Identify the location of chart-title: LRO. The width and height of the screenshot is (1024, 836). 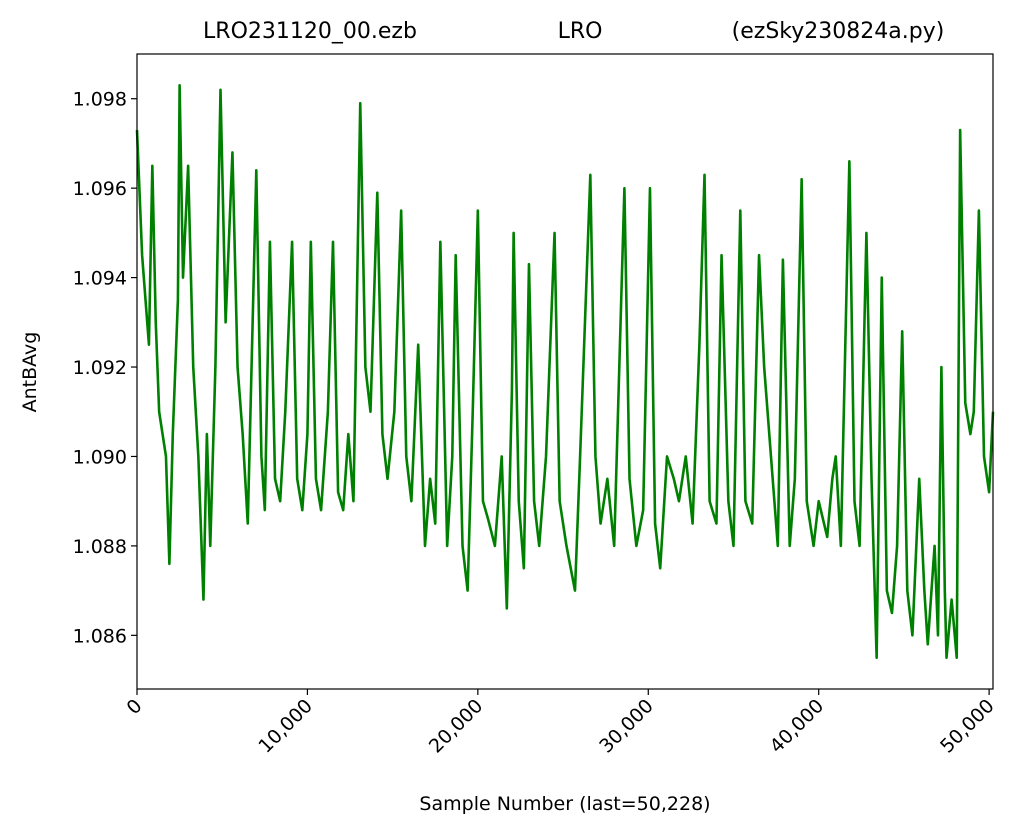
(580, 31).